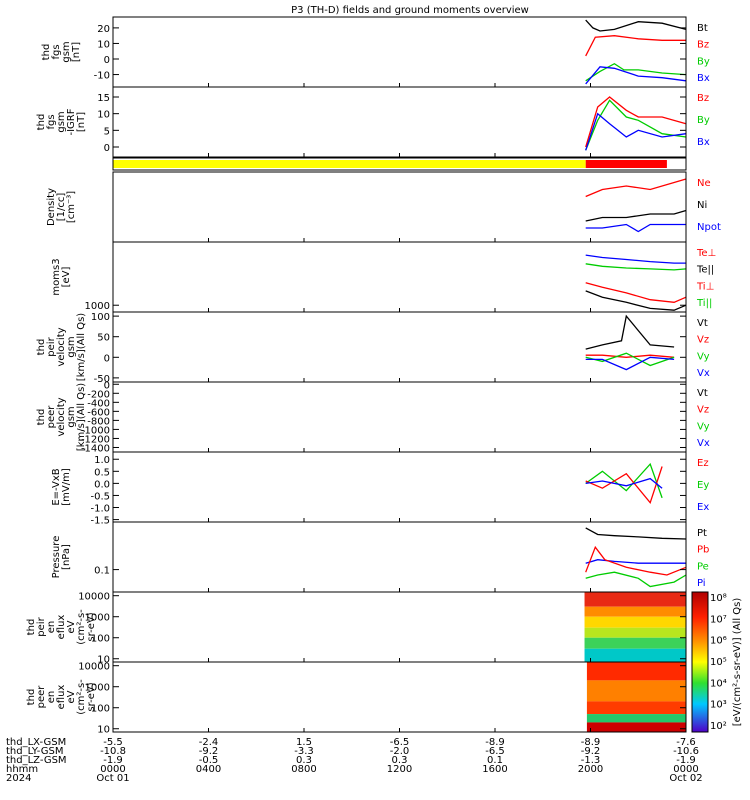 The width and height of the screenshot is (750, 800). I want to click on colorbar-tick-label: 10⁸, so click(718, 598).